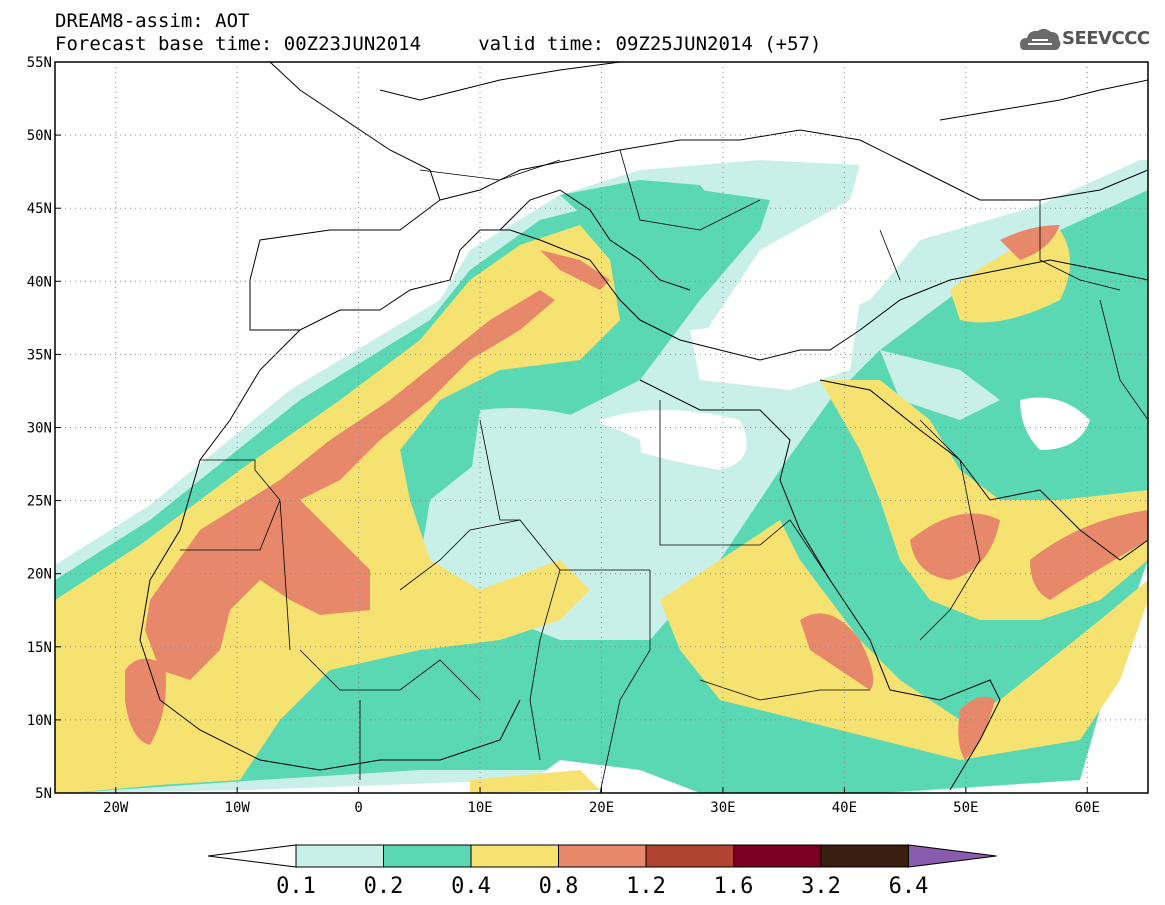 This screenshot has width=1165, height=905. I want to click on lat-tick-label: 25N, so click(39, 502).